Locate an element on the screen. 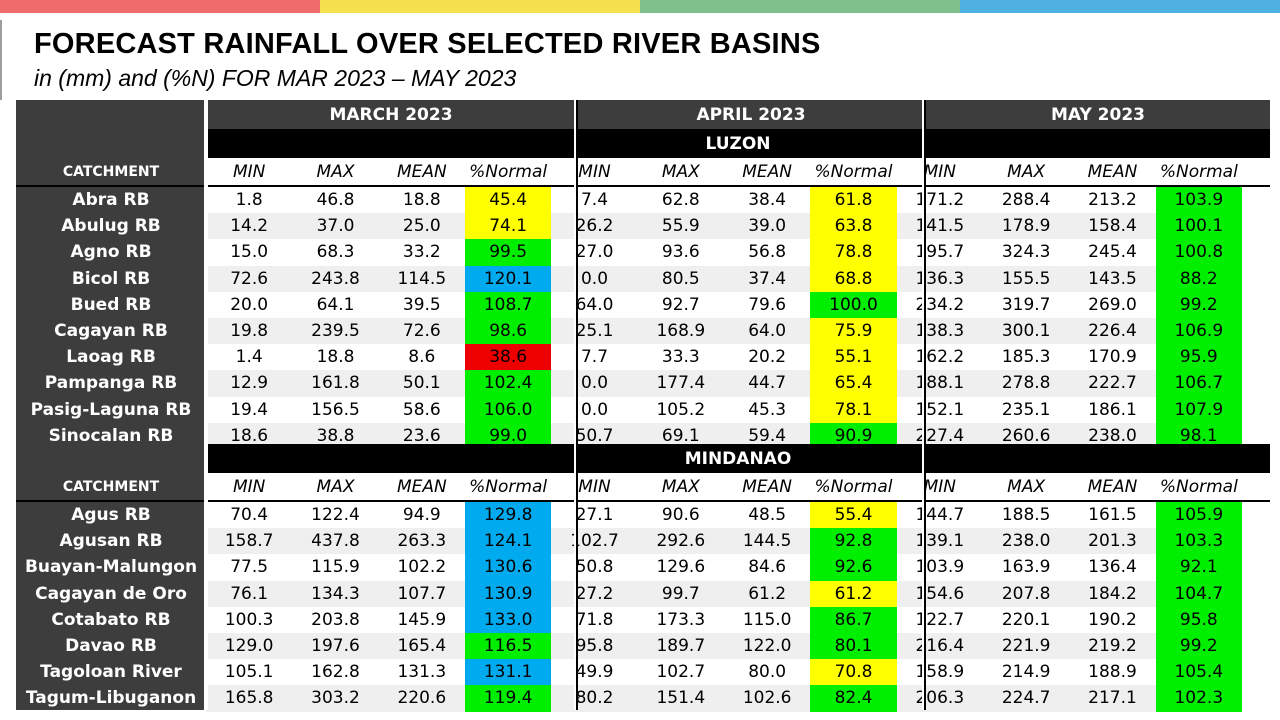 This screenshot has height=720, width=1280. value-cell: 136.4 is located at coordinates (1112, 567).